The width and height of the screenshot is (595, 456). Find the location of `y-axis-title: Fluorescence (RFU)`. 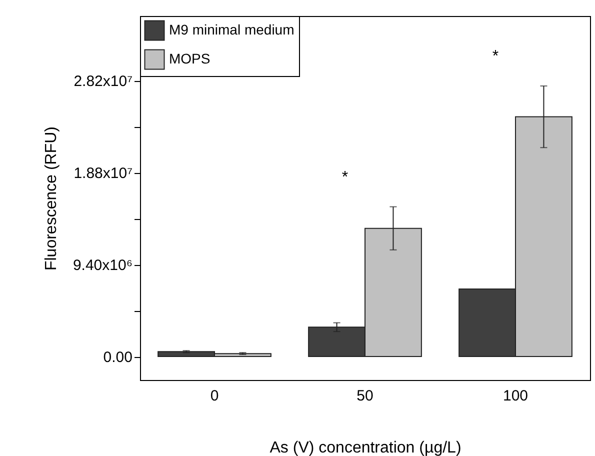

y-axis-title: Fluorescence (RFU) is located at coordinates (51, 198).